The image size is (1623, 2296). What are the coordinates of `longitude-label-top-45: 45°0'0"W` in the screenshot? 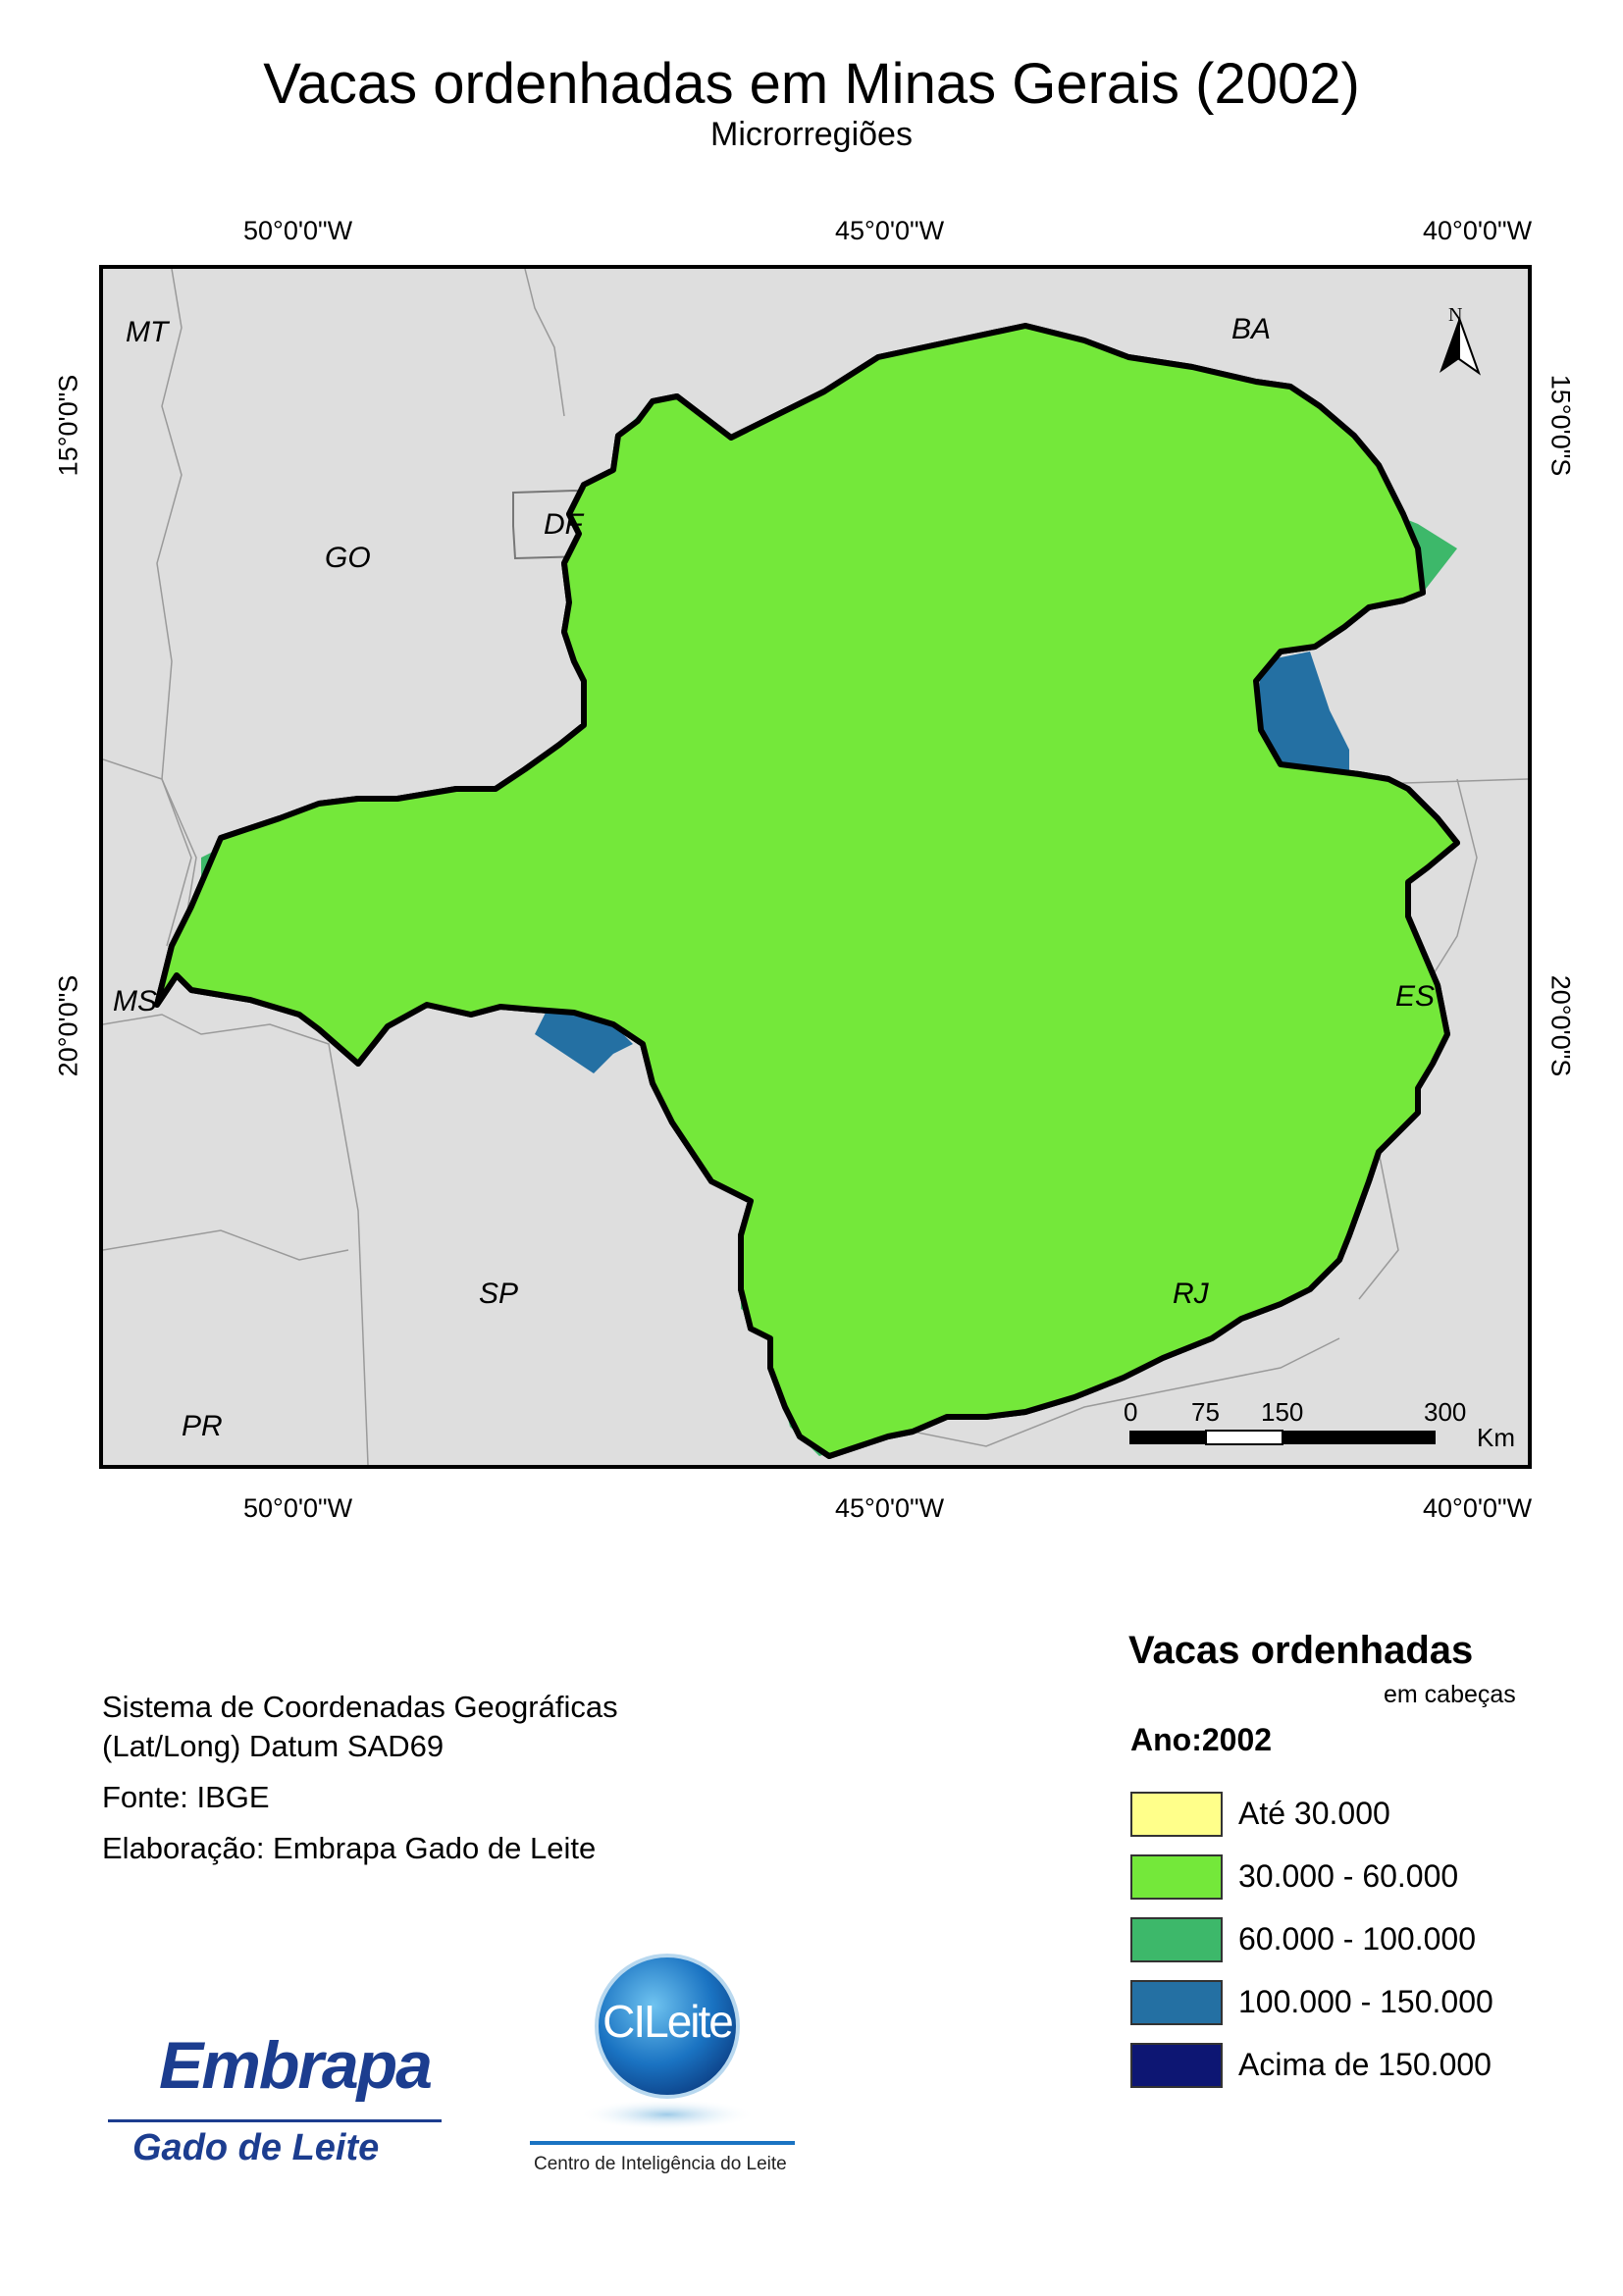 It's located at (890, 230).